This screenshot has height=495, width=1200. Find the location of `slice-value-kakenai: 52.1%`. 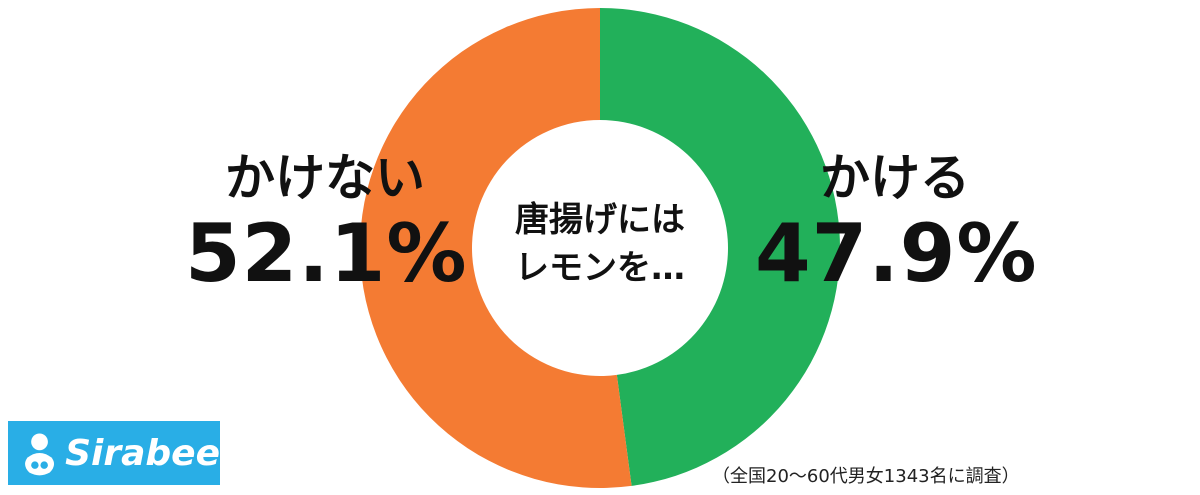

slice-value-kakenai: 52.1% is located at coordinates (326, 253).